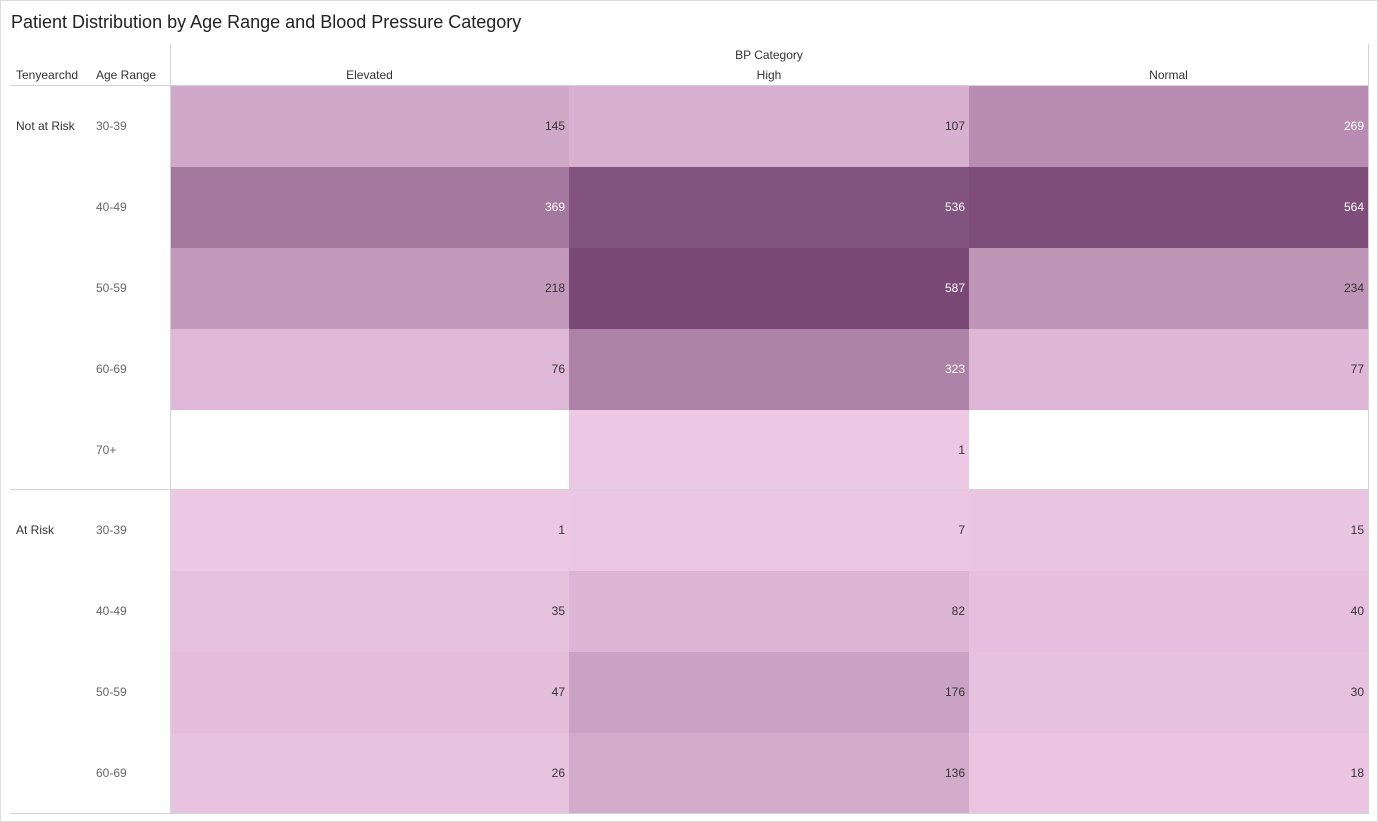  Describe the element at coordinates (558, 610) in the screenshot. I see `cell-value-label: 35` at that location.